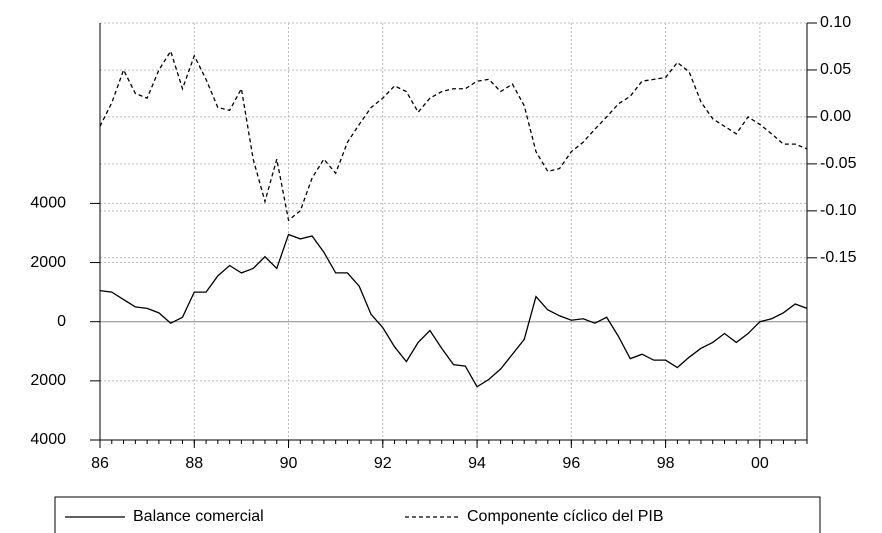  I want to click on x-tick-label: 98, so click(666, 463).